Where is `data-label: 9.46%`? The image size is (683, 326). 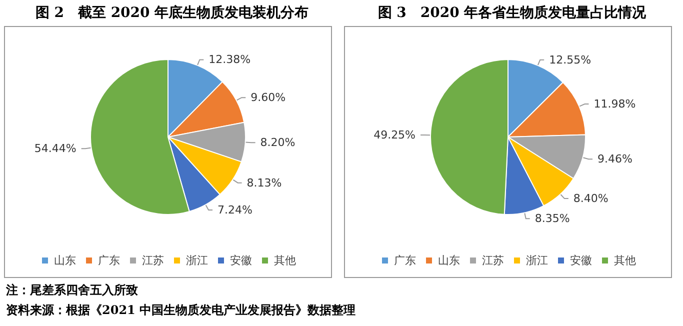 data-label: 9.46% is located at coordinates (615, 159).